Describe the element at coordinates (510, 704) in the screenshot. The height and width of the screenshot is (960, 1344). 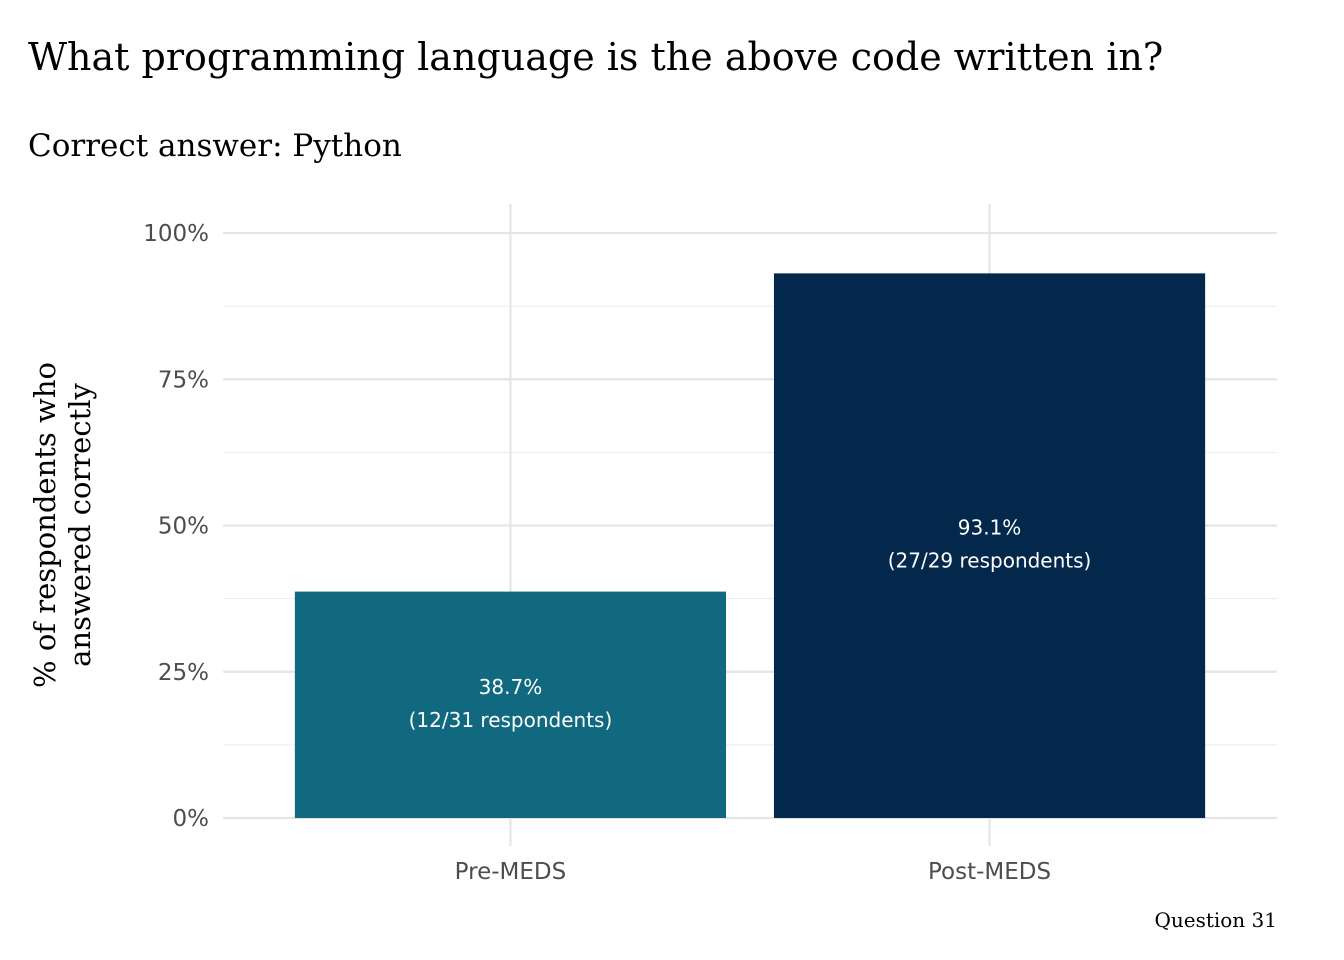
I see `bar-pre-meds` at that location.